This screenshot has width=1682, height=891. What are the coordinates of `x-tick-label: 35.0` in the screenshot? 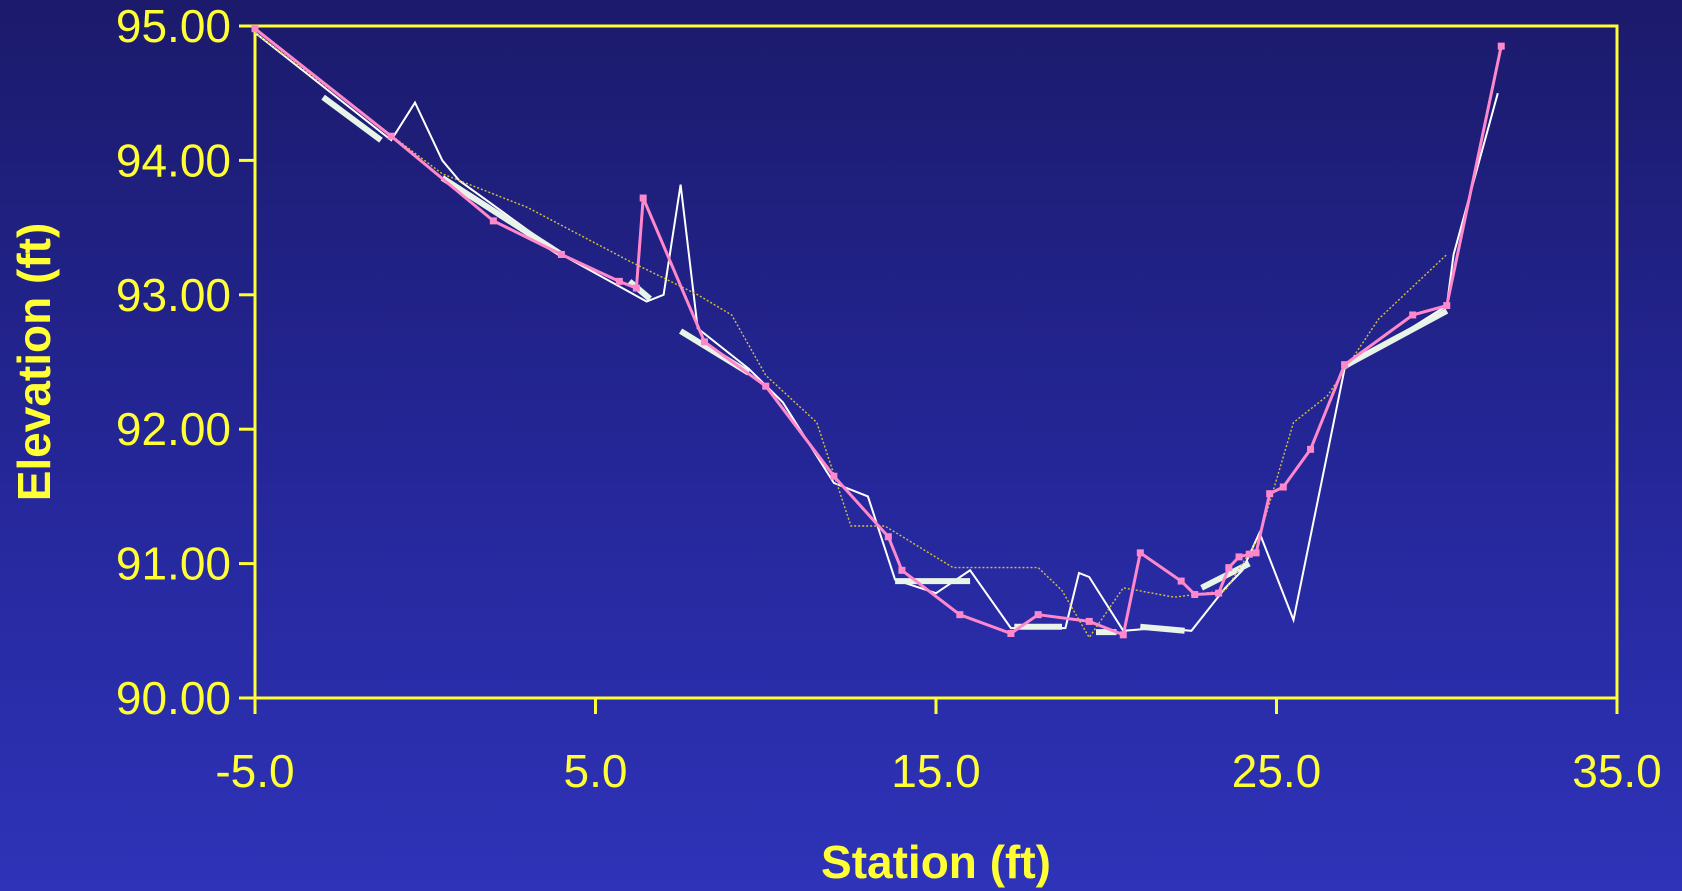 It's located at (1617, 771).